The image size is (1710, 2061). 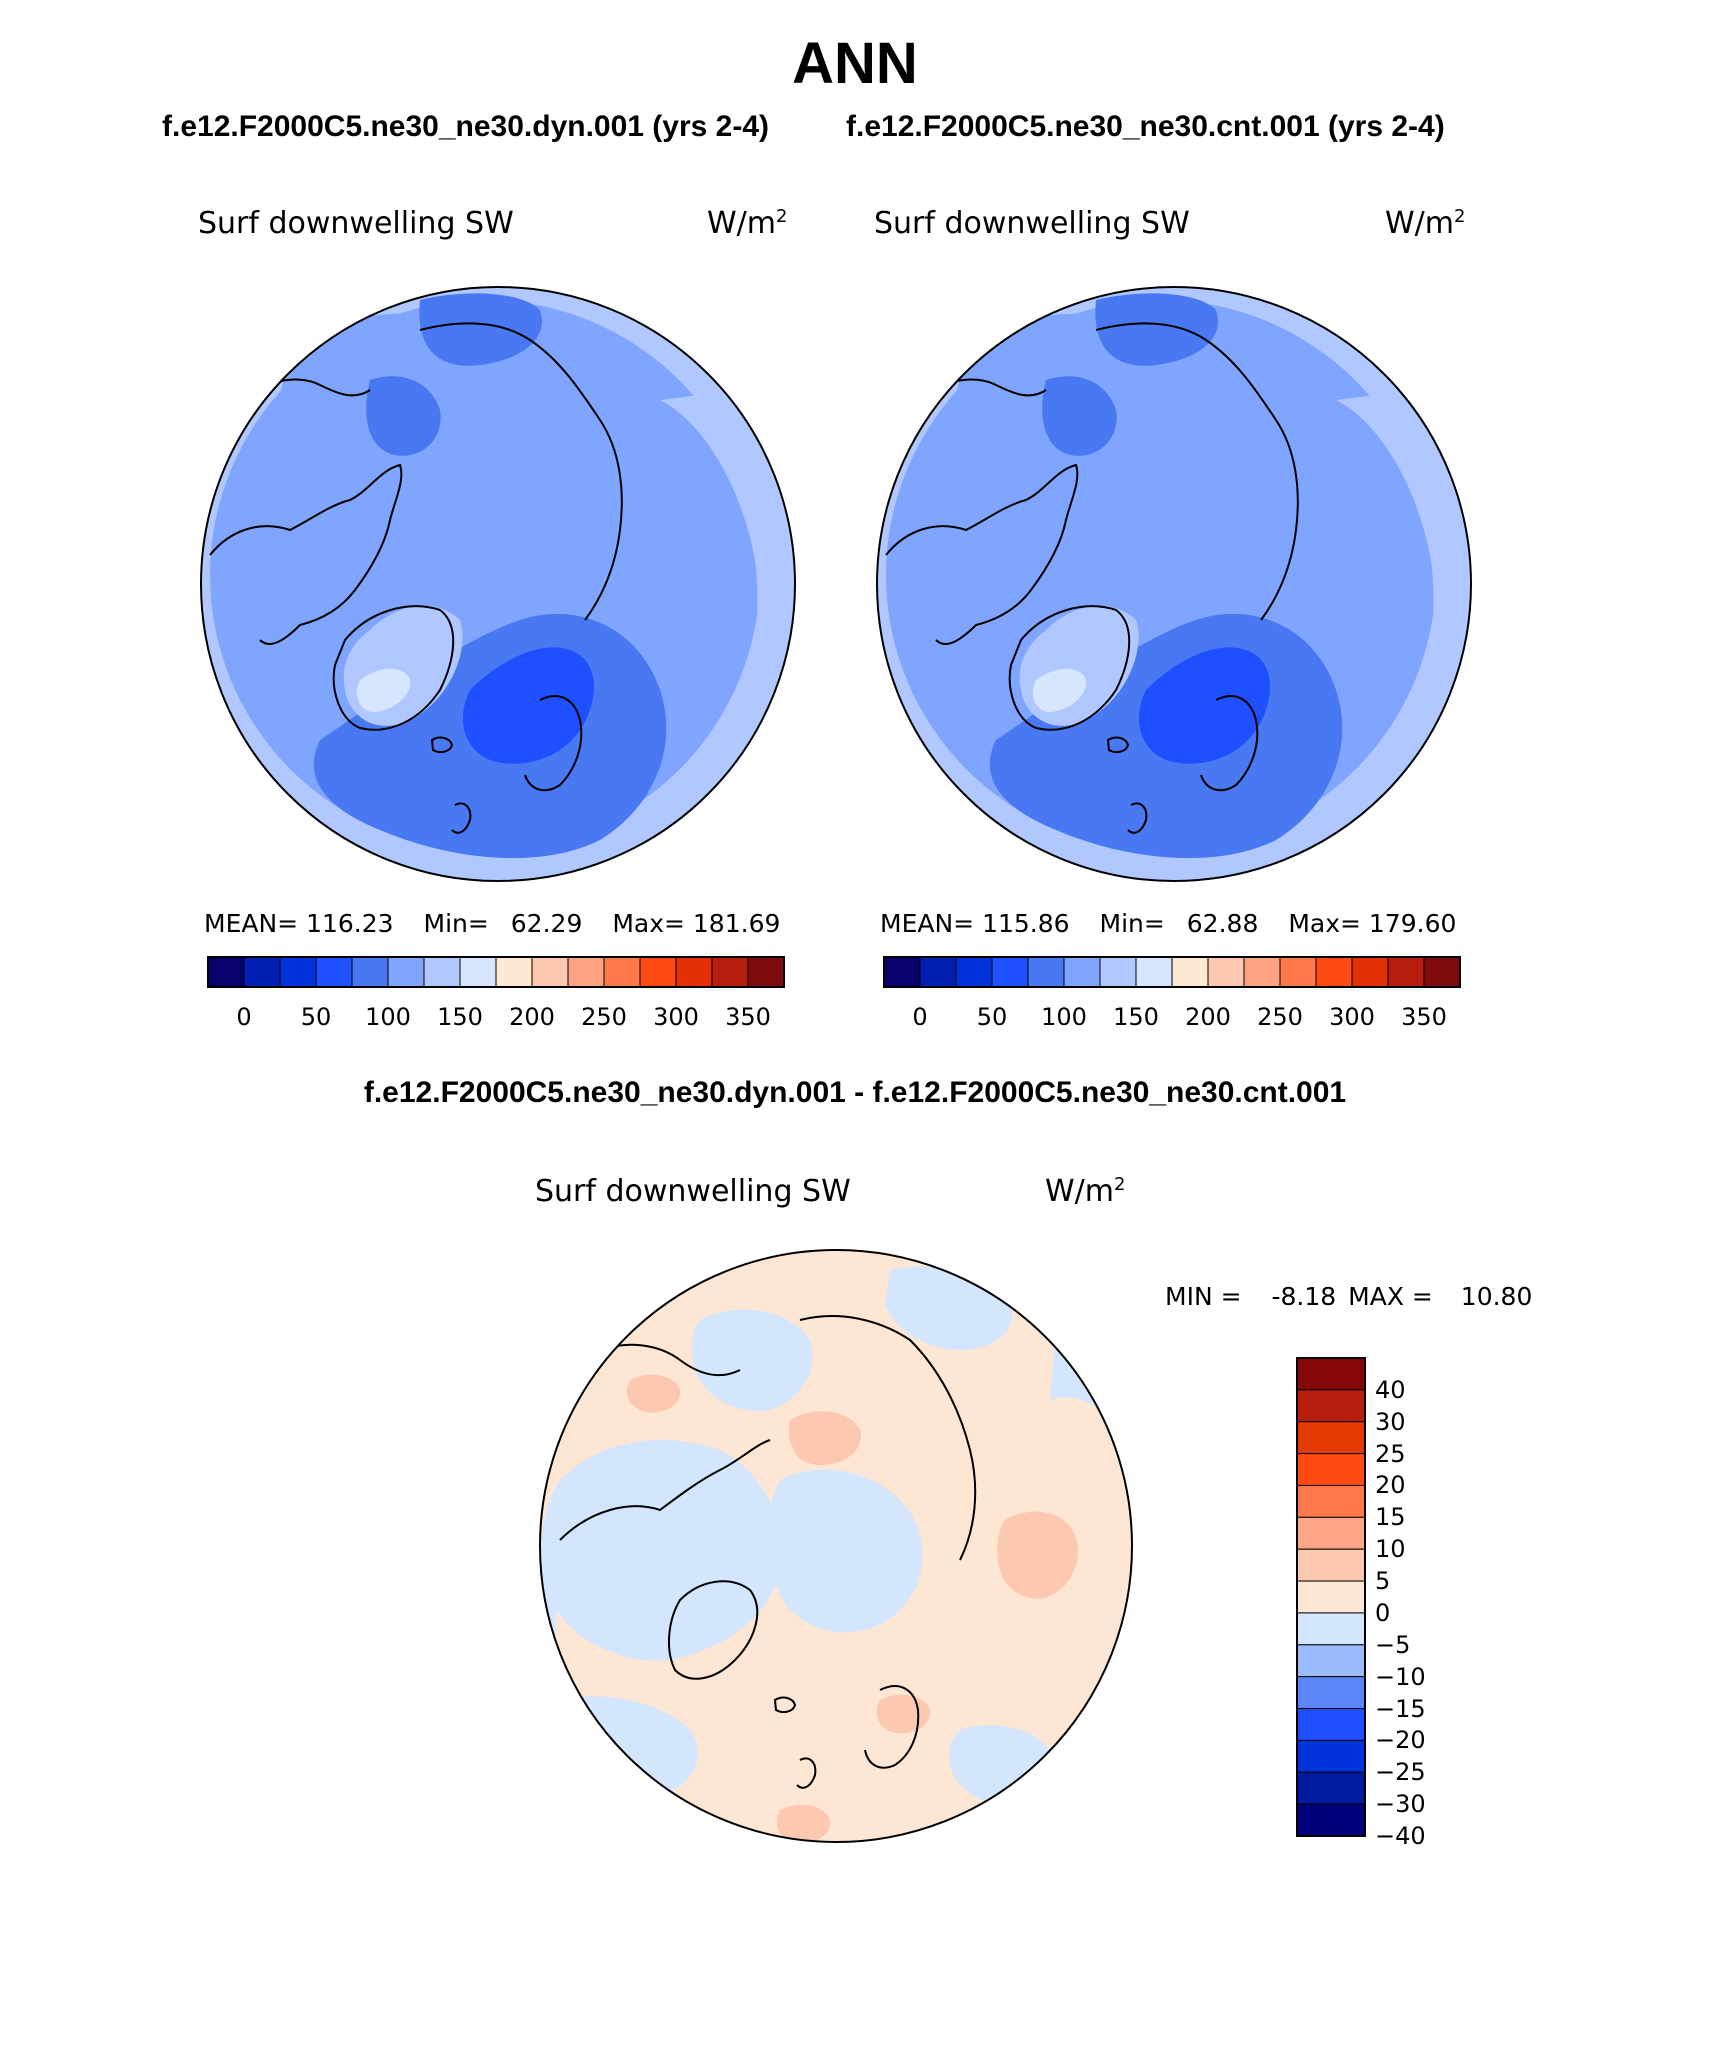 I want to click on panel1-field-bering, so click(x=403, y=416).